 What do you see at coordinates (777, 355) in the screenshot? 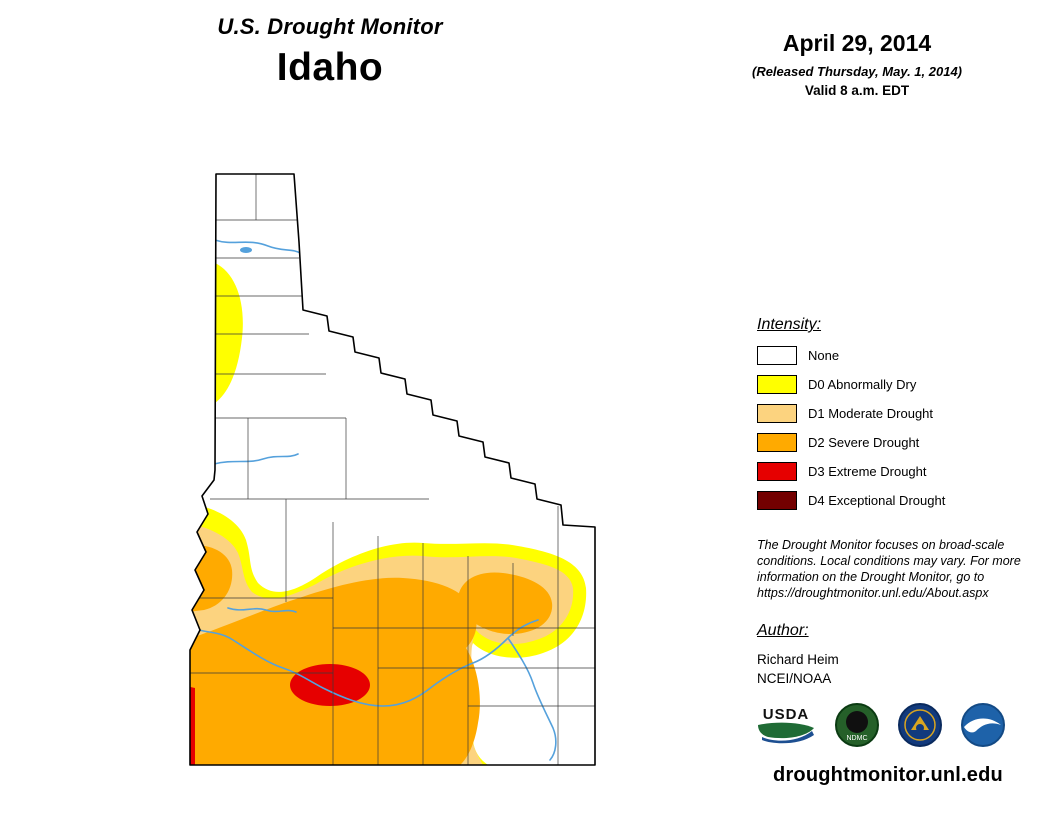
I see `legend-swatch-none` at bounding box center [777, 355].